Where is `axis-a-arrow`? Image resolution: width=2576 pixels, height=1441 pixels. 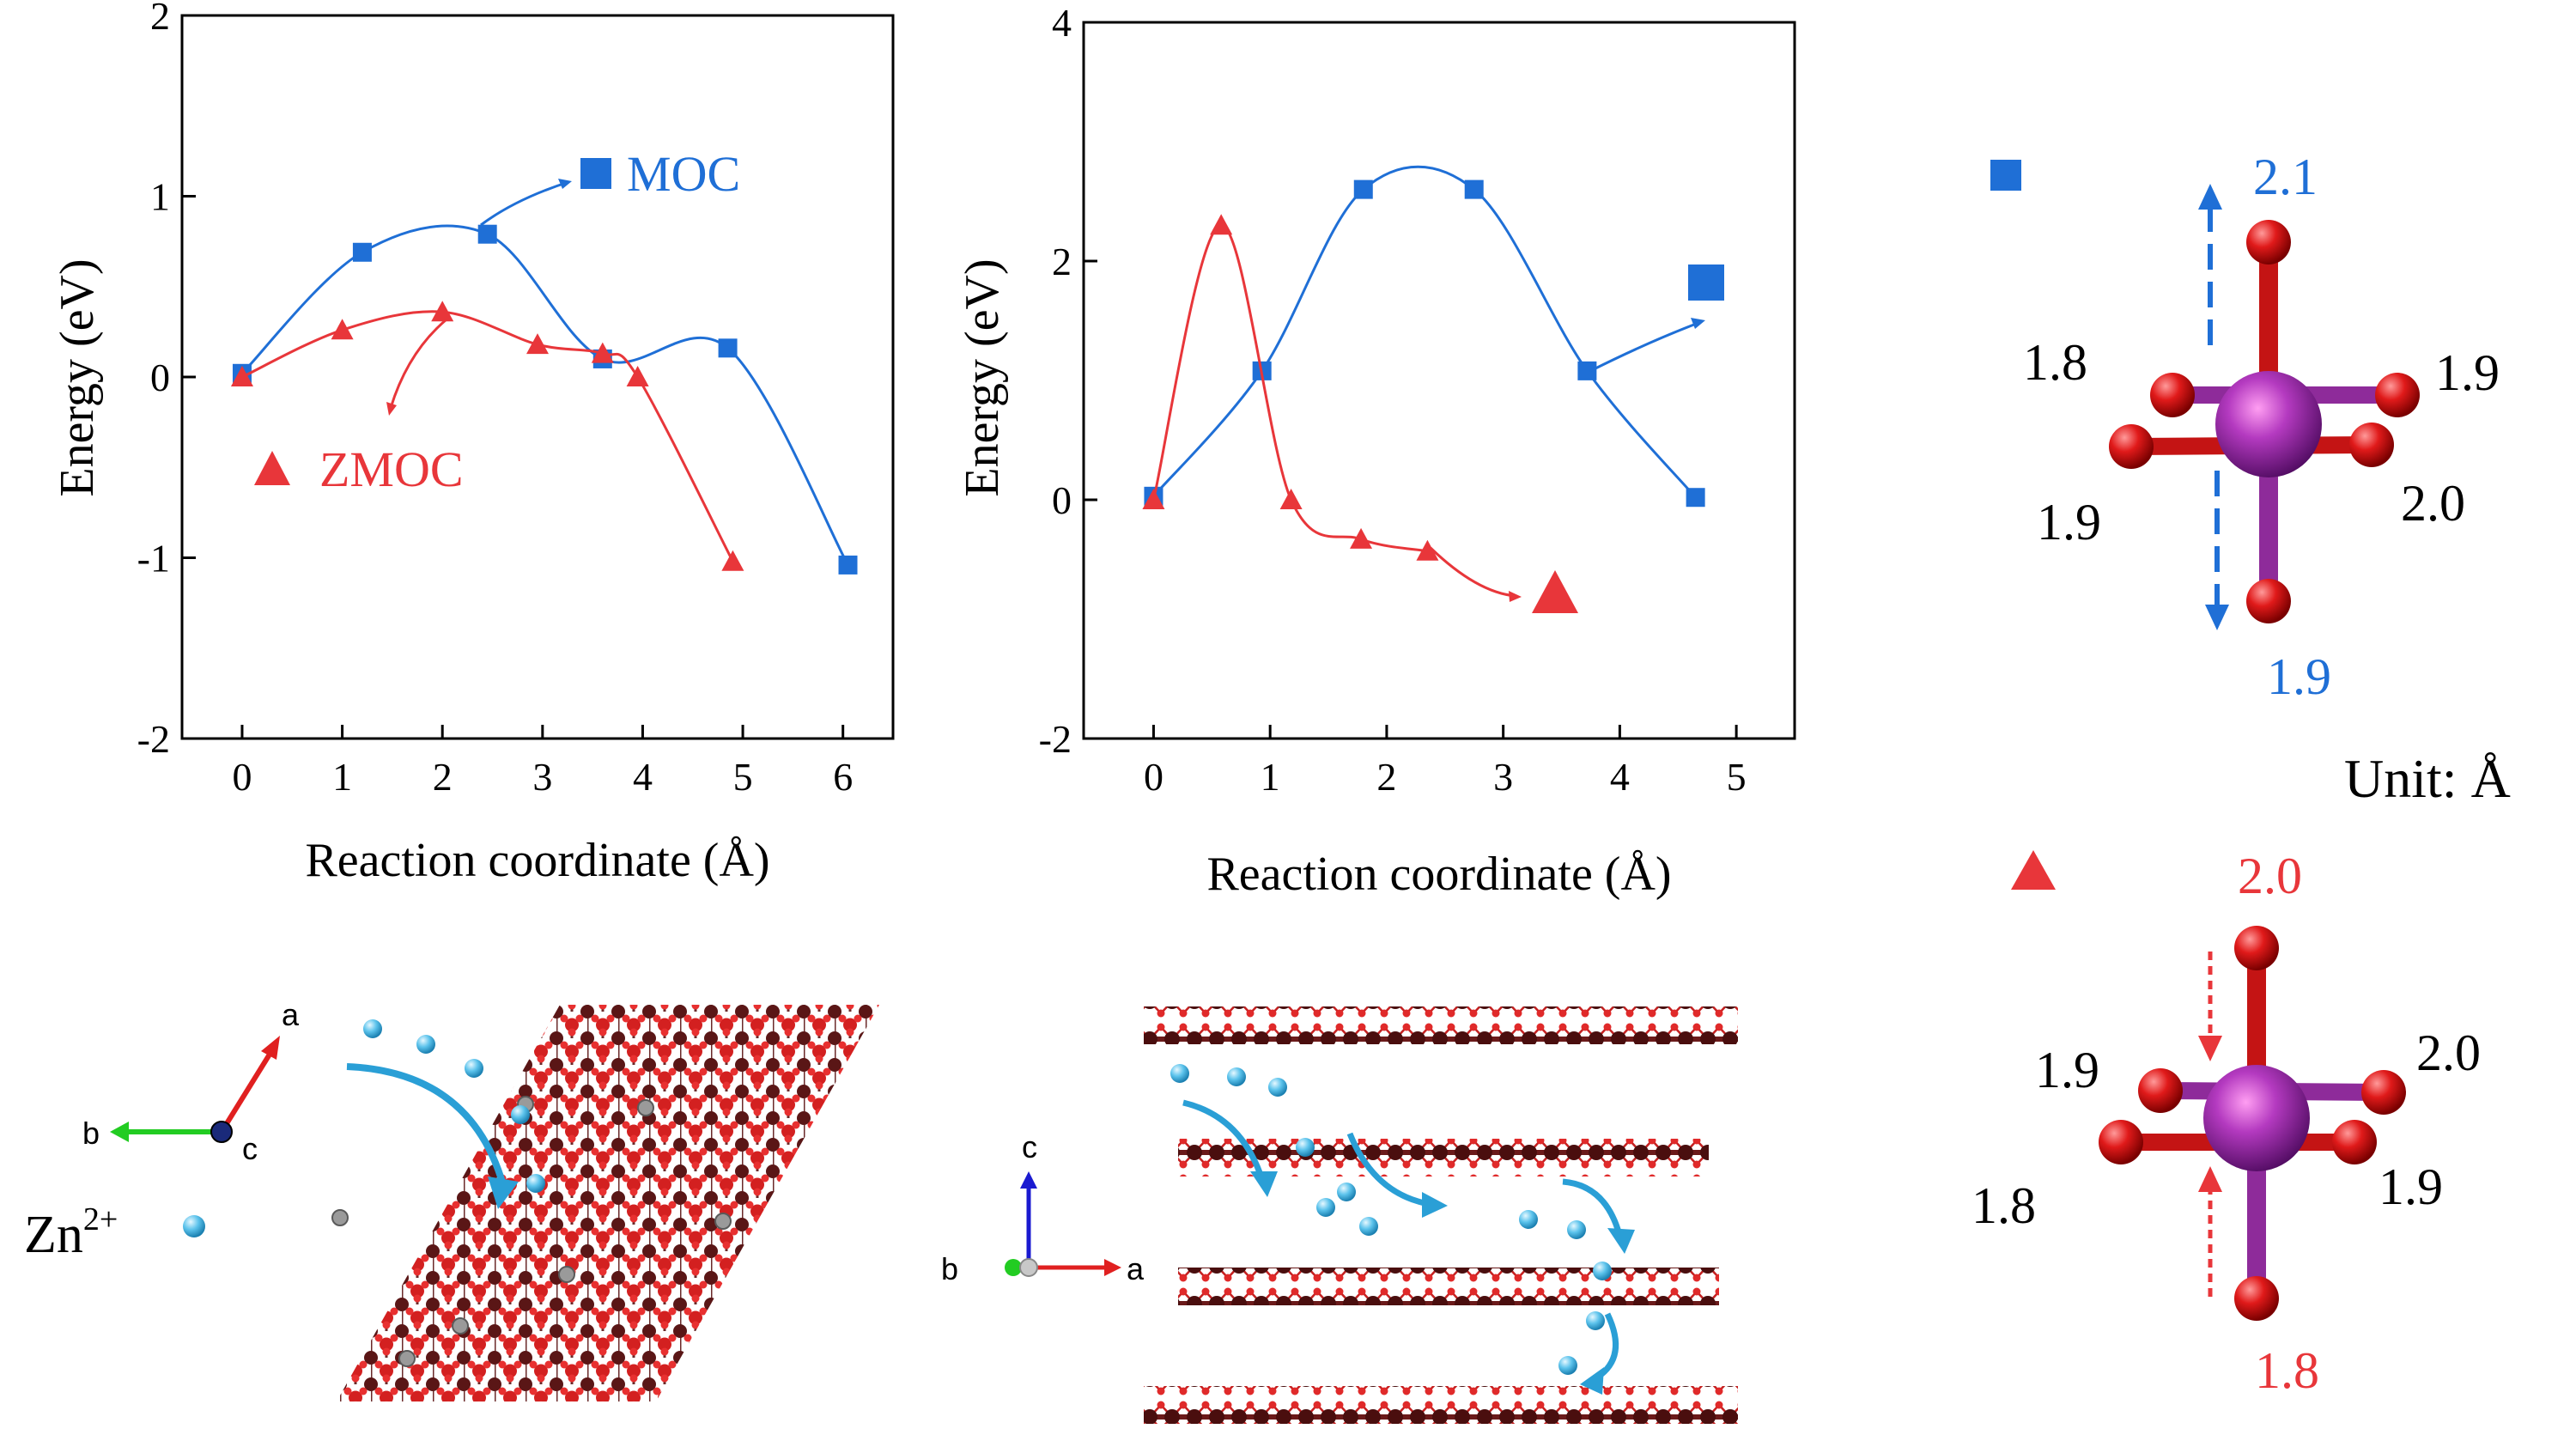 axis-a-arrow is located at coordinates (248, 1089).